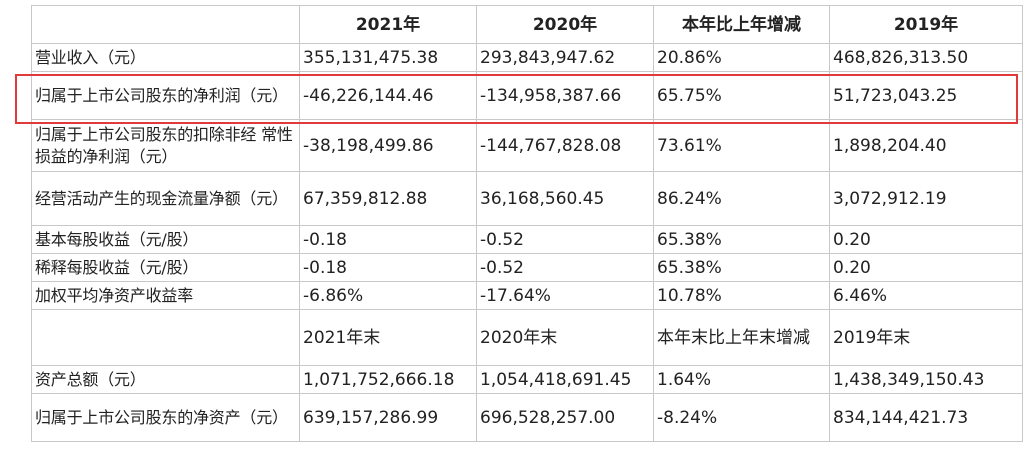 Image resolution: width=1029 pixels, height=459 pixels. What do you see at coordinates (926, 198) in the screenshot?
I see `table-cell: 3,072,912.19` at bounding box center [926, 198].